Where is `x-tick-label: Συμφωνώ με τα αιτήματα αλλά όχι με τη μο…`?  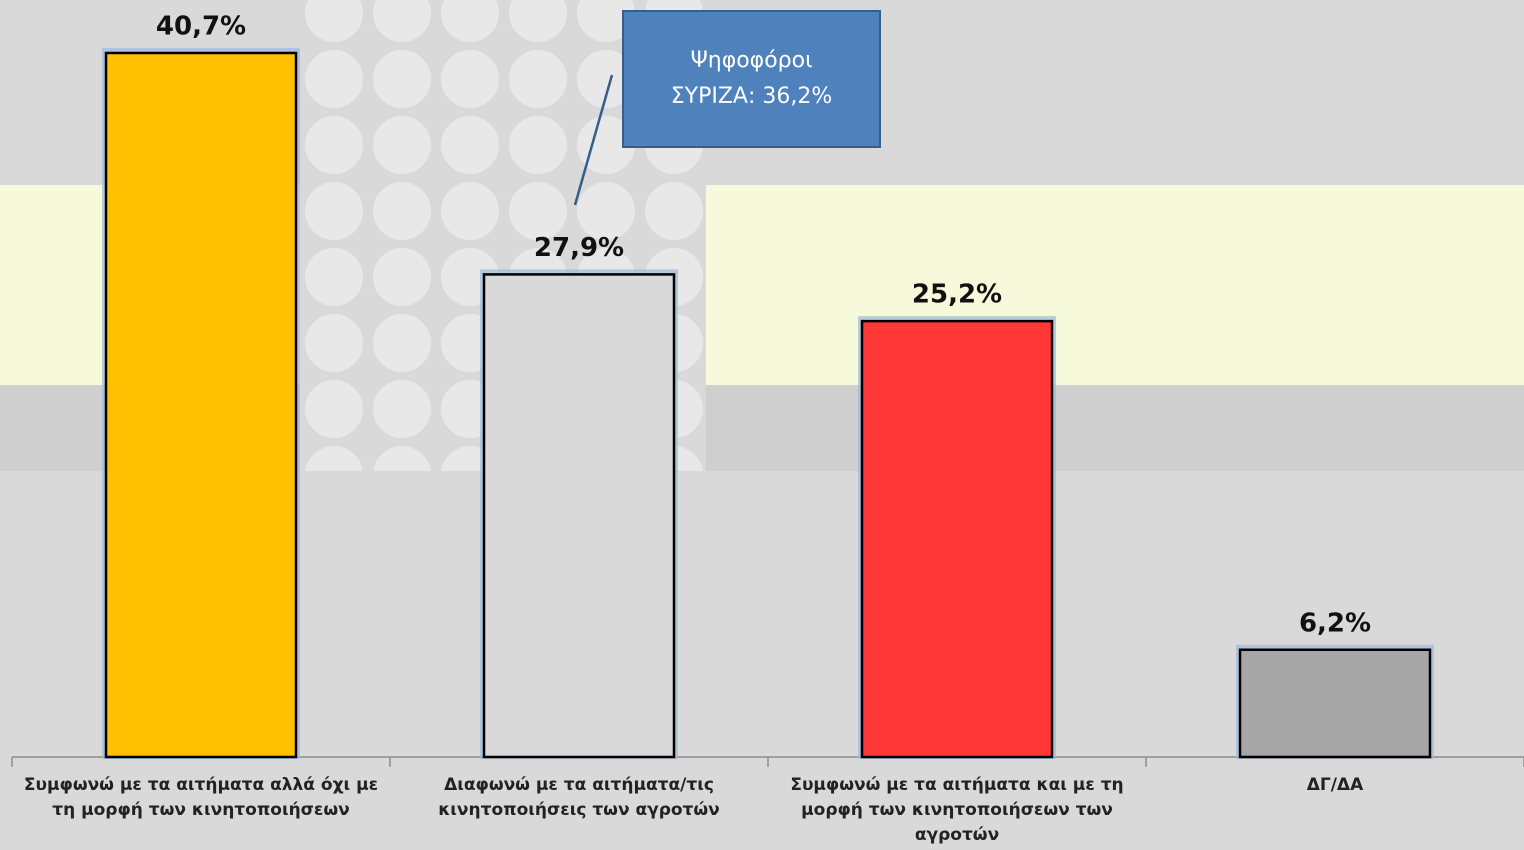 x-tick-label: Συμφωνώ με τα αιτήματα αλλά όχι με τη μο… is located at coordinates (201, 797).